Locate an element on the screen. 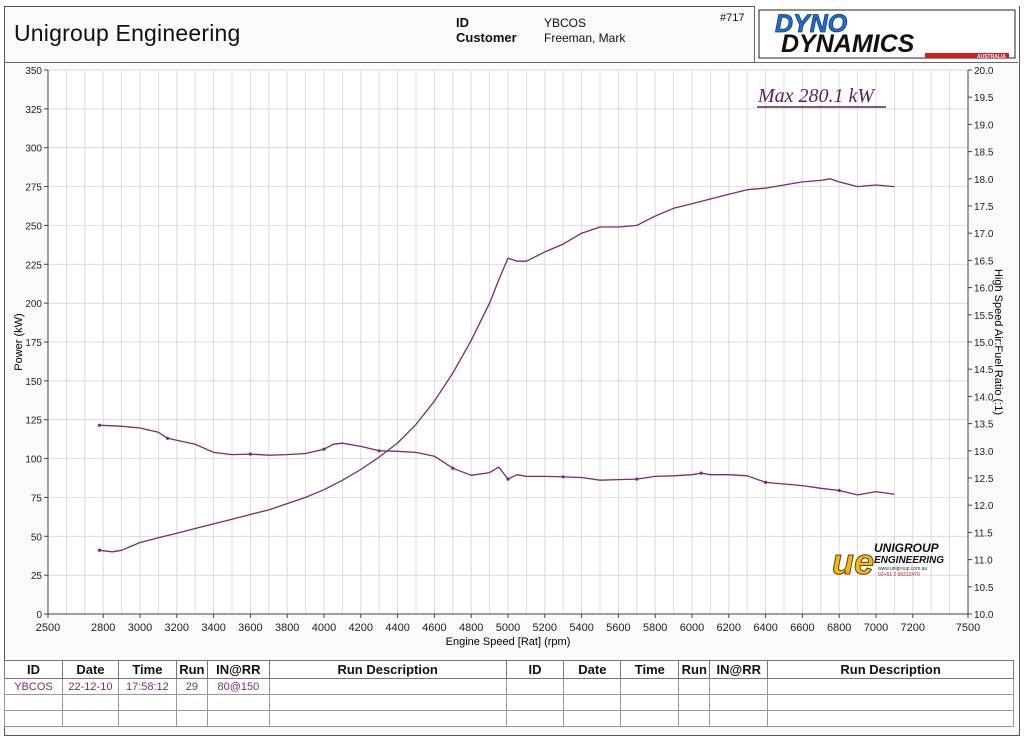 The image size is (1024, 739). x-tick-label: 5800 is located at coordinates (655, 628).